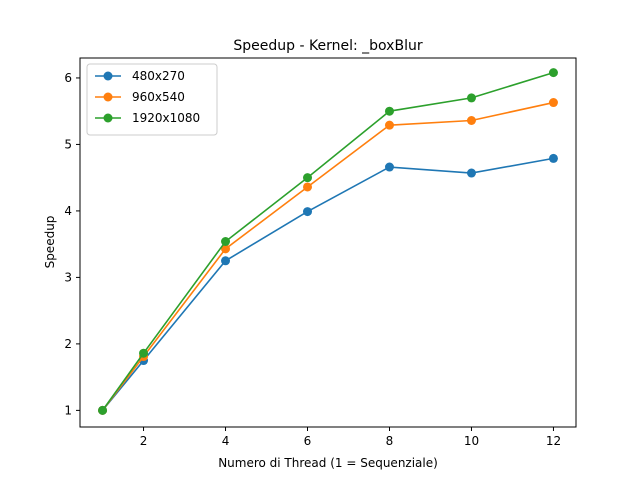 The width and height of the screenshot is (640, 480). What do you see at coordinates (68, 144) in the screenshot?
I see `y-tick-label: 5` at bounding box center [68, 144].